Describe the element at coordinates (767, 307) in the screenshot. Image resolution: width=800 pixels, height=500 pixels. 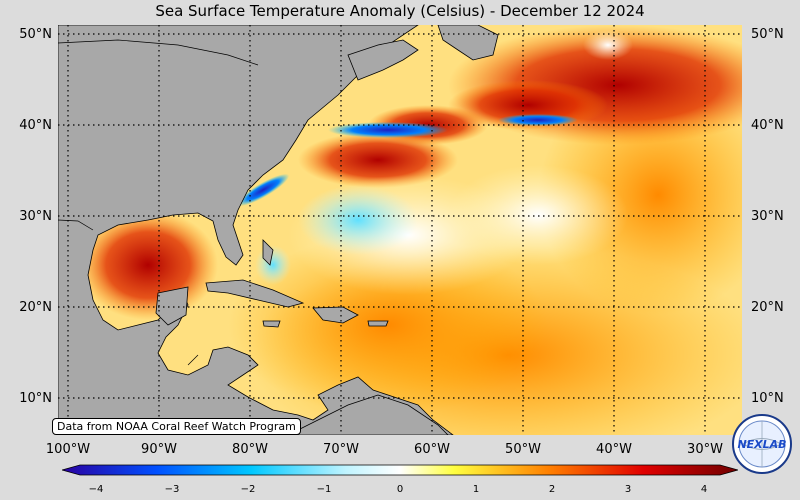
I see `lat-label-right: 20°N` at that location.